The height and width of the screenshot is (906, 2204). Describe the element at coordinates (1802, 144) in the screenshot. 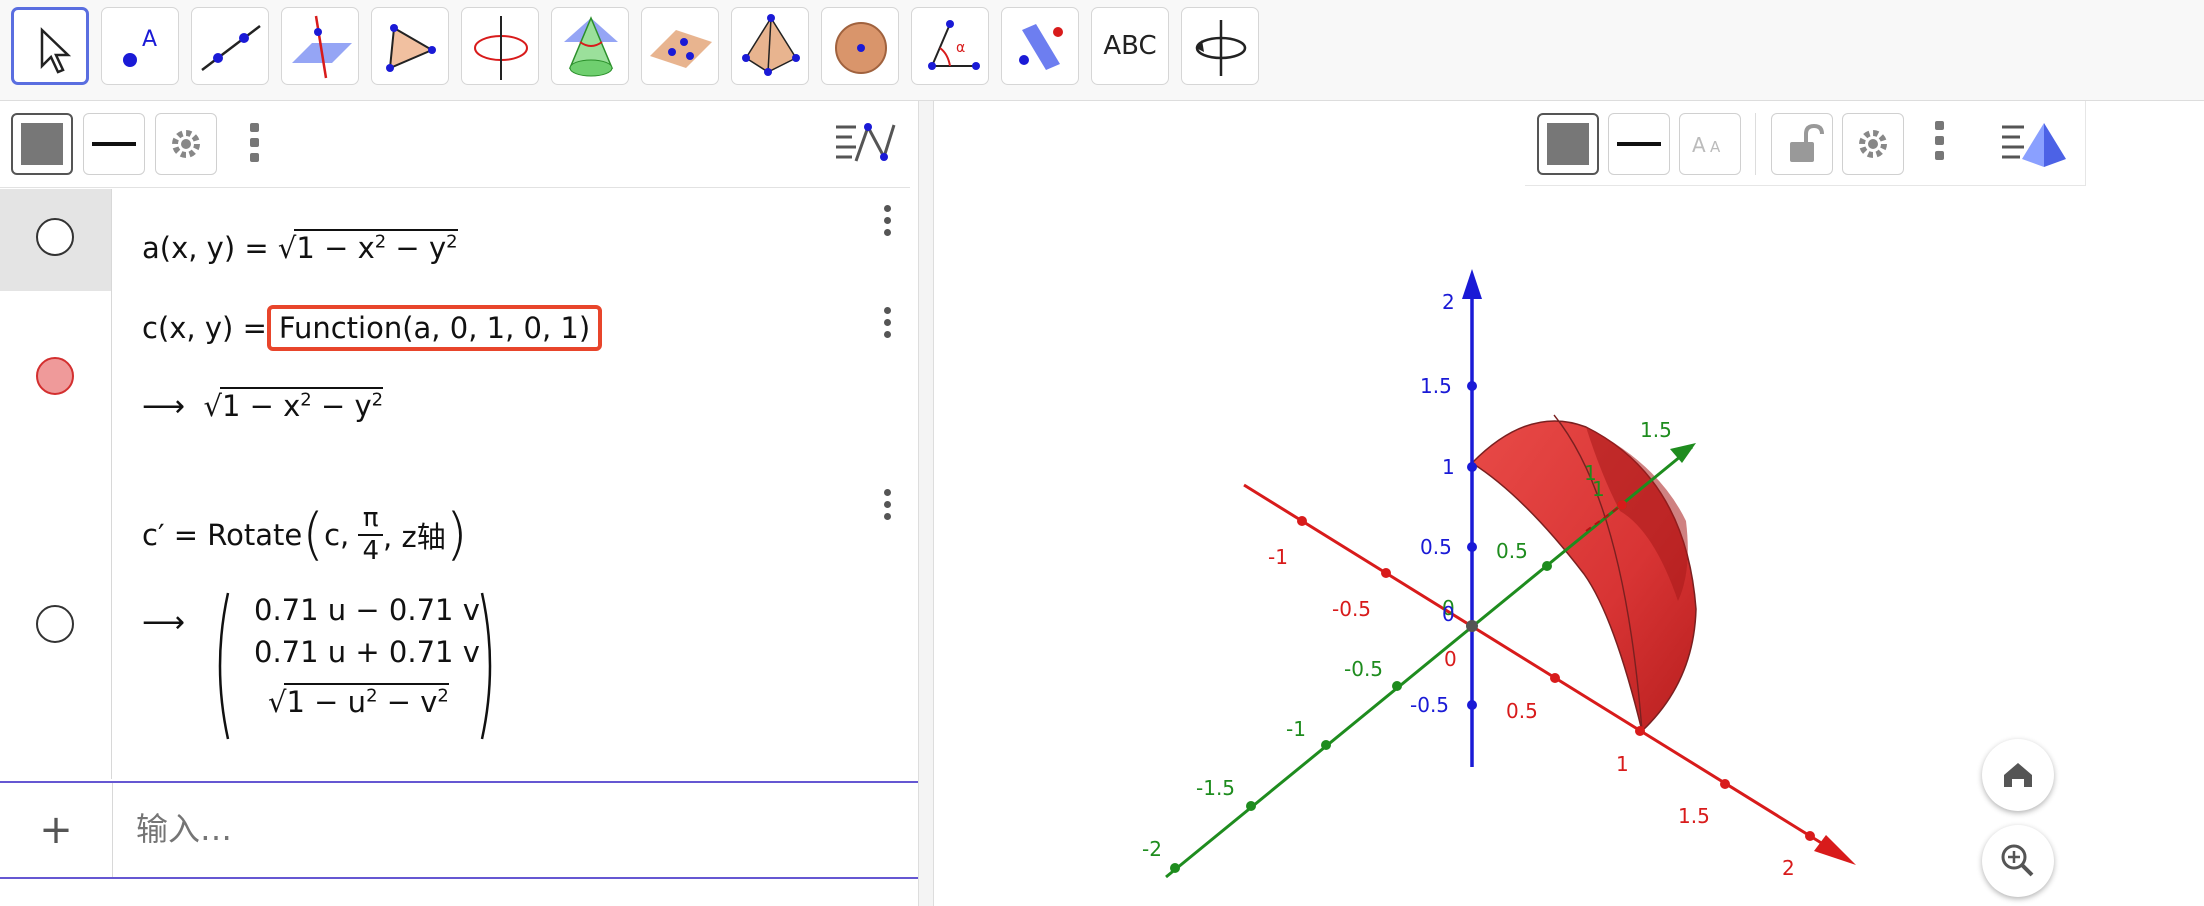

I see `lock-button` at that location.